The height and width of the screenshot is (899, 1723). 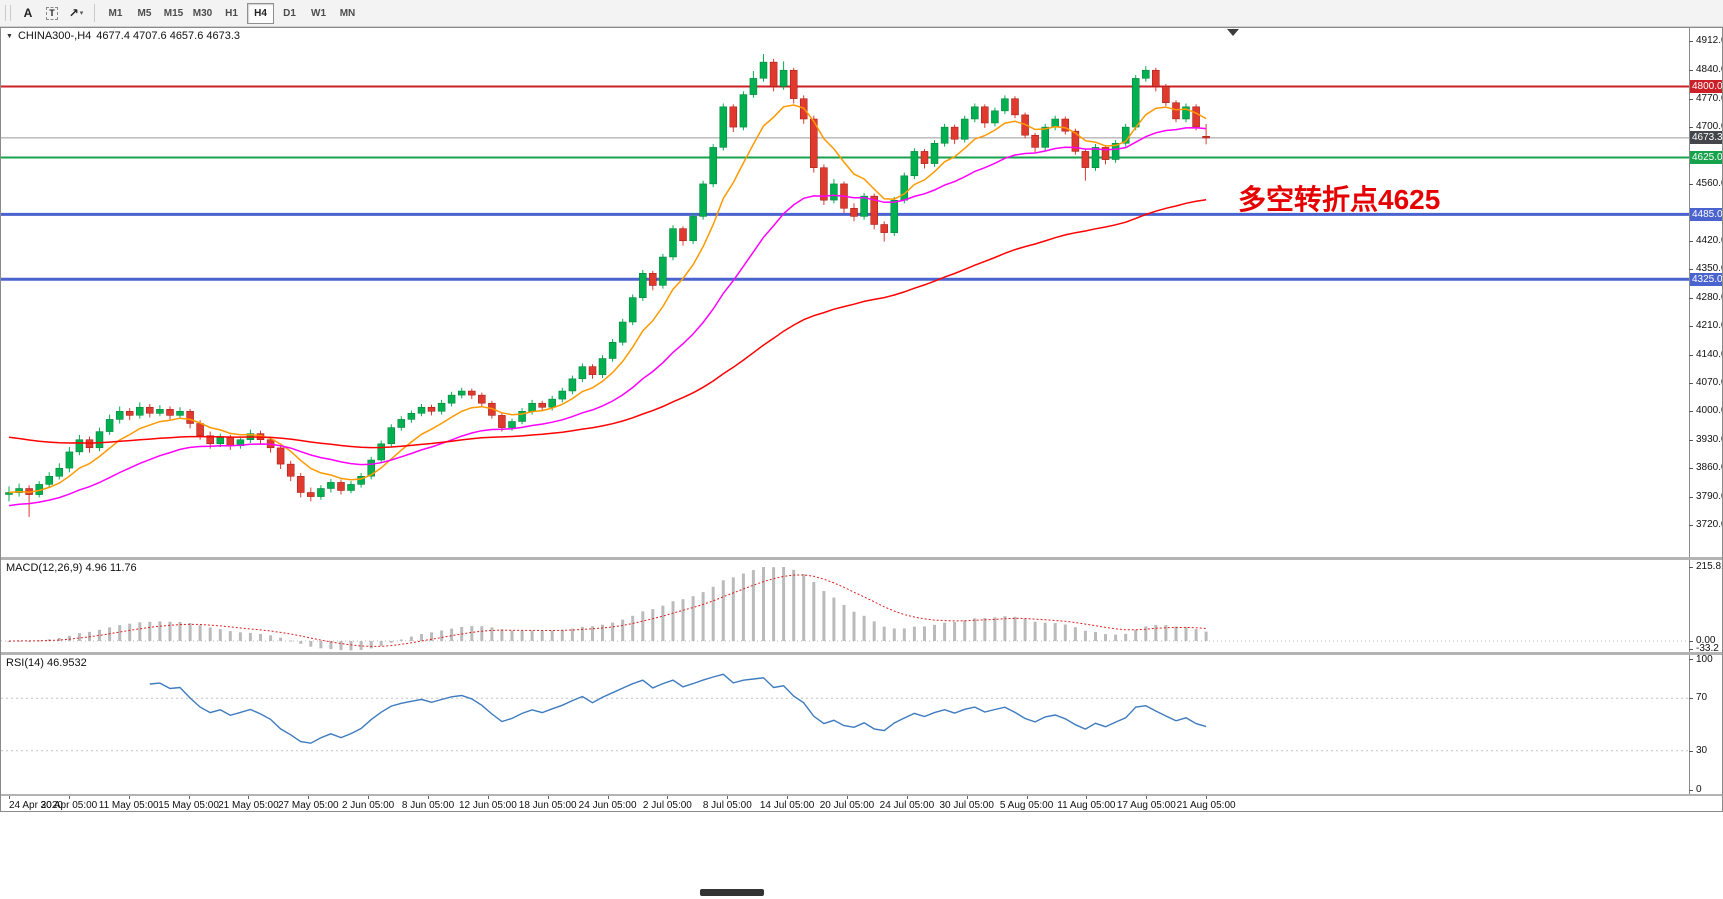 What do you see at coordinates (260, 13) in the screenshot?
I see `timeframe-h4-button: H4` at bounding box center [260, 13].